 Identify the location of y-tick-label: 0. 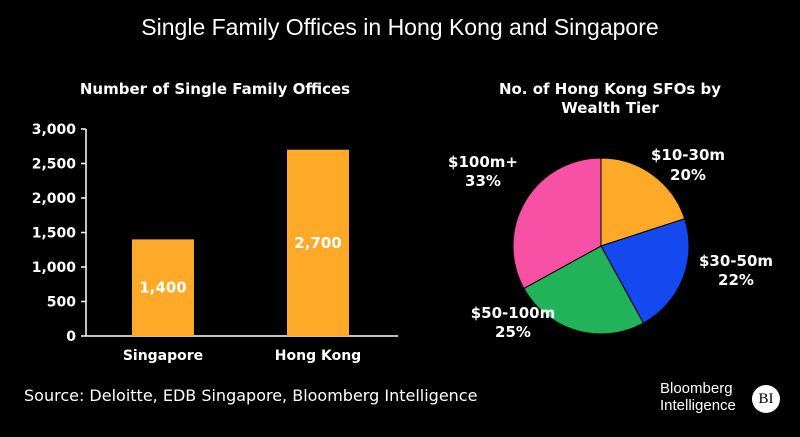
(71, 337).